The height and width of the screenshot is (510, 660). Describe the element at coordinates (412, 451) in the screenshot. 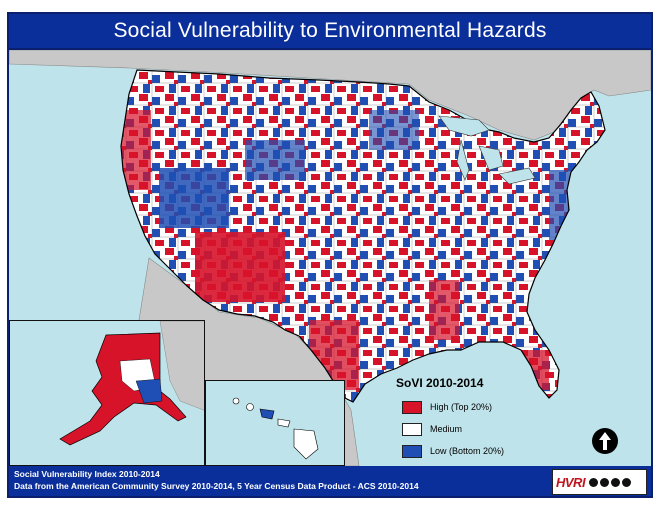

I see `legend-swatch-low` at that location.